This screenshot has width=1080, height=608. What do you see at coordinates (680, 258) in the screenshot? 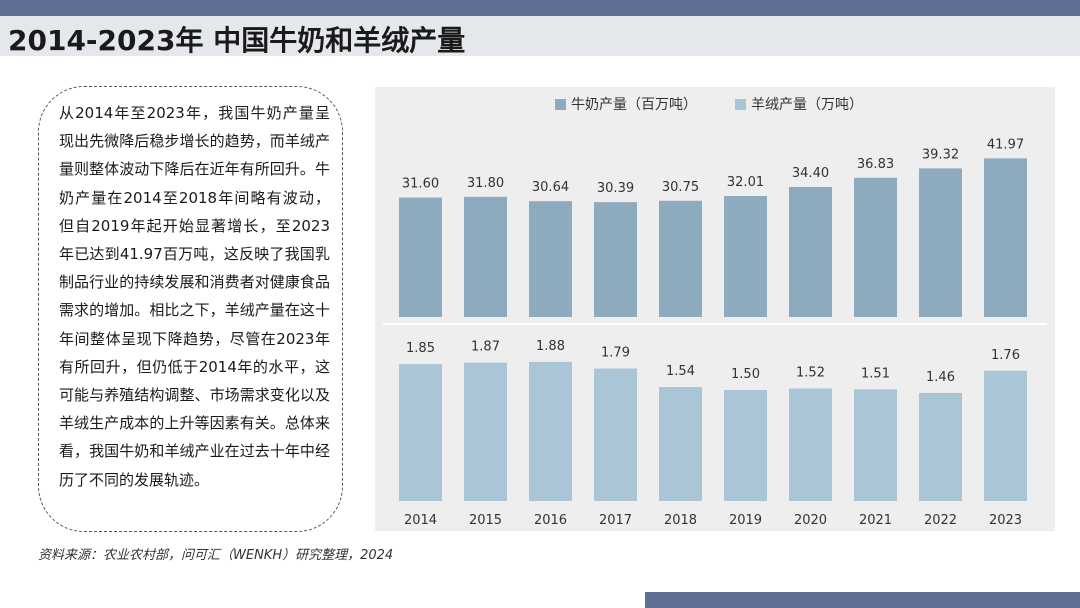
I see `bar-milk-2018` at bounding box center [680, 258].